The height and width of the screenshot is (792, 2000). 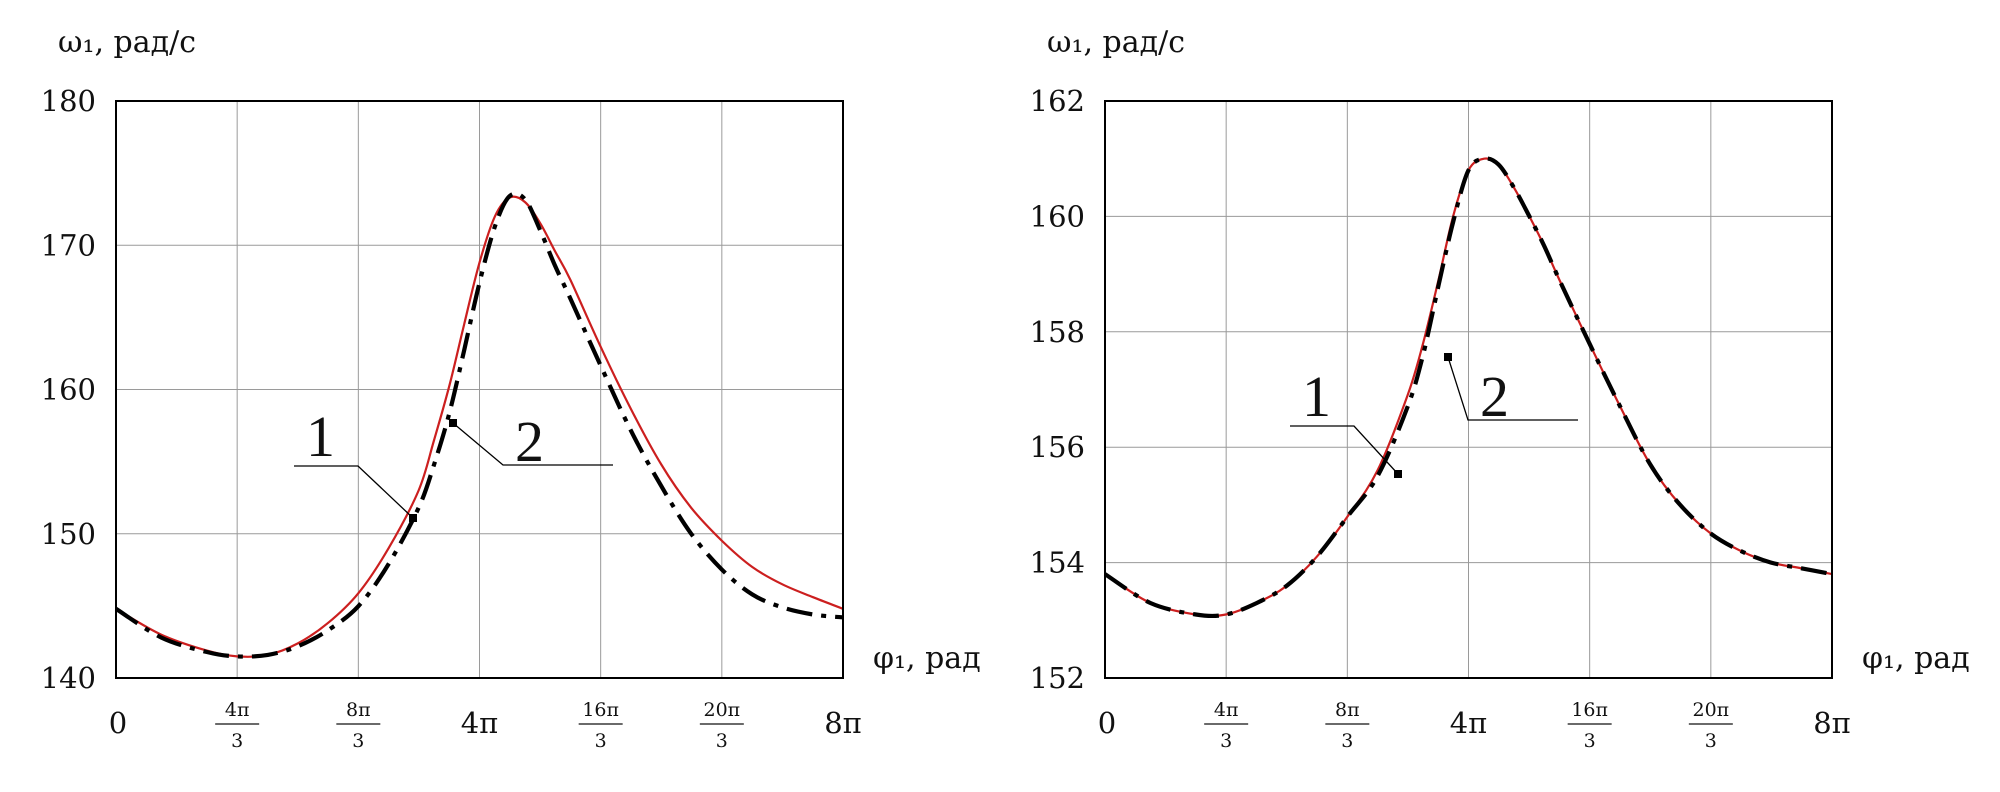 What do you see at coordinates (1057, 447) in the screenshot?
I see `y-tick-label: 156` at bounding box center [1057, 447].